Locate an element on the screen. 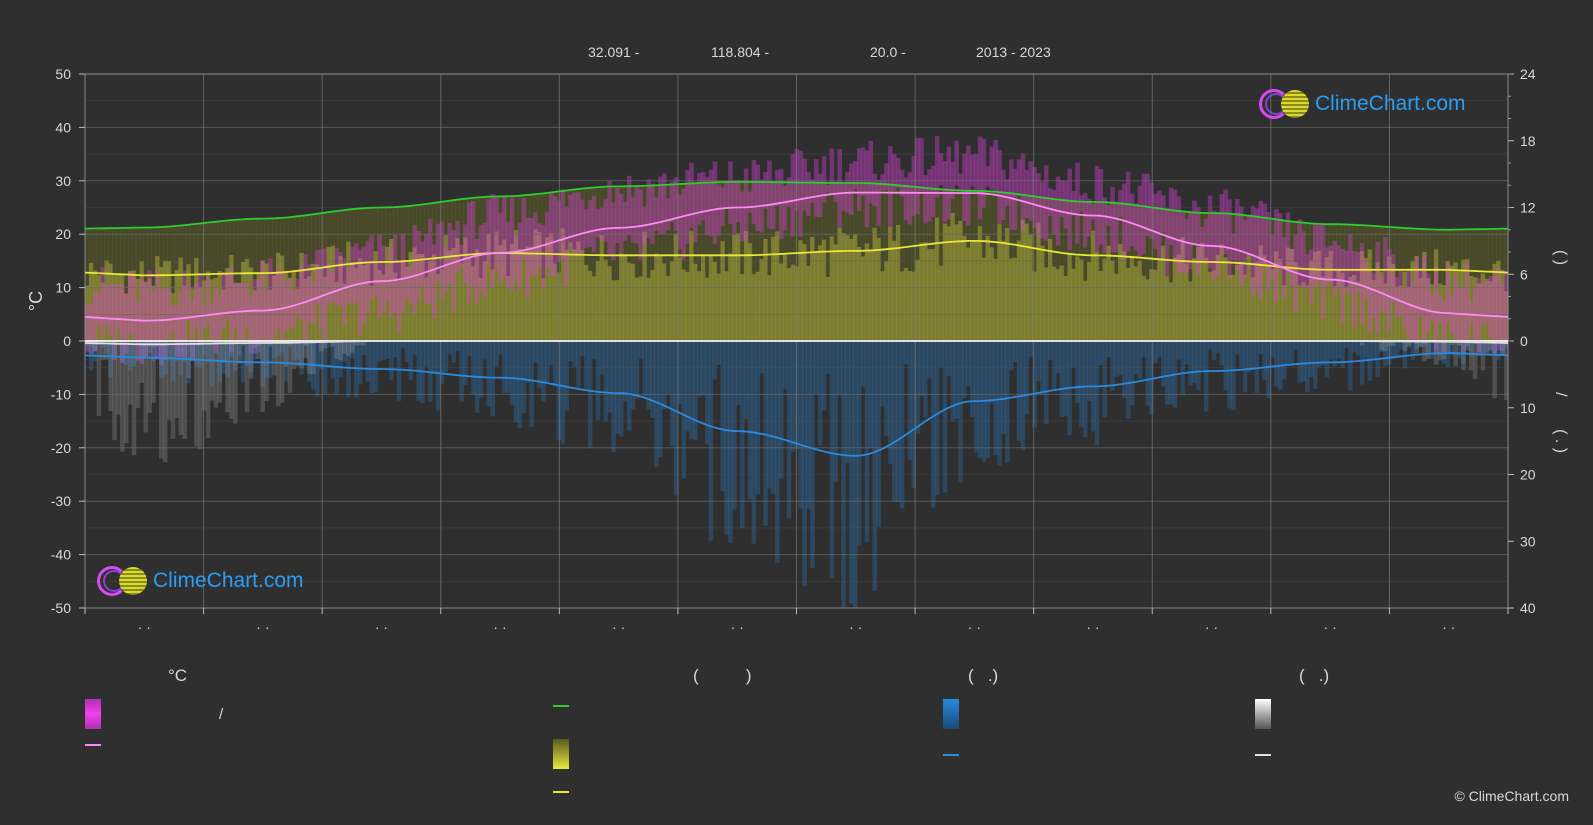  watermark-top: ClimeChart.com is located at coordinates (1362, 104).